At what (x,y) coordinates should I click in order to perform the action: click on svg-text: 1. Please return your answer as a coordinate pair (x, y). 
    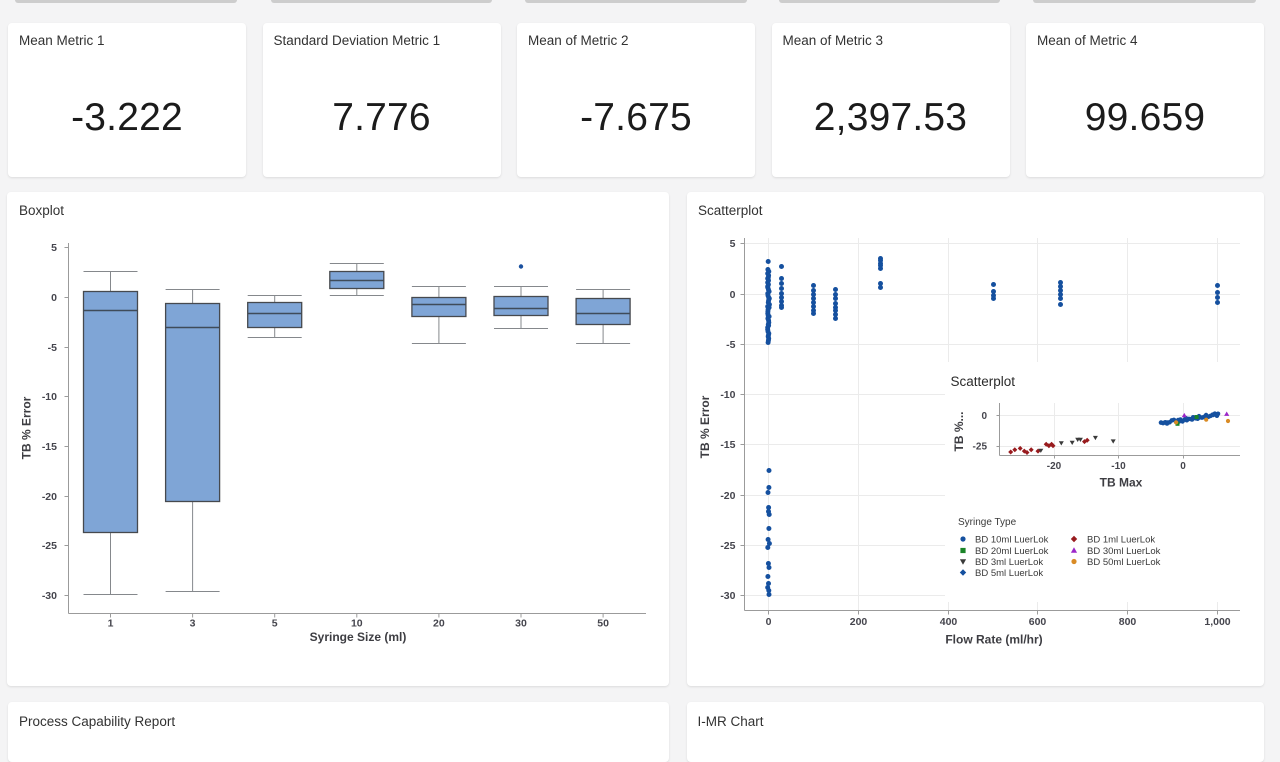
    Looking at the image, I should click on (111, 624).